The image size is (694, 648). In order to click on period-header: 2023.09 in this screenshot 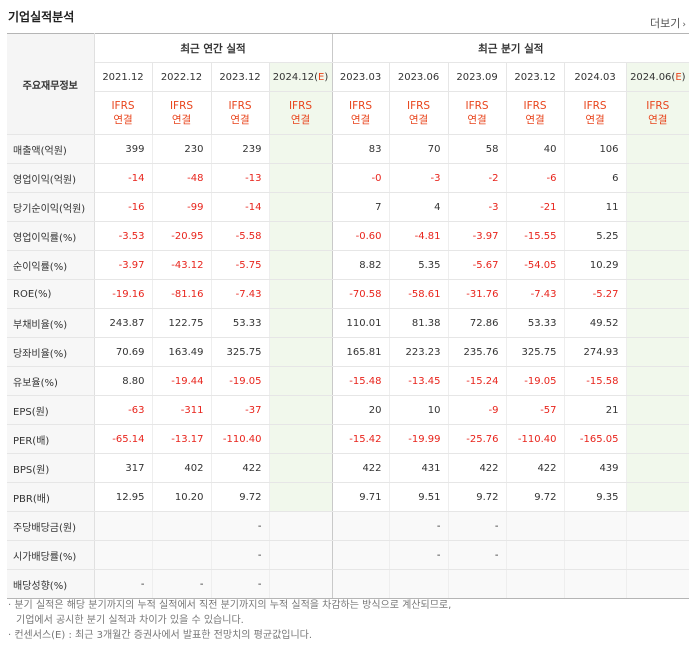, I will do `click(477, 77)`.